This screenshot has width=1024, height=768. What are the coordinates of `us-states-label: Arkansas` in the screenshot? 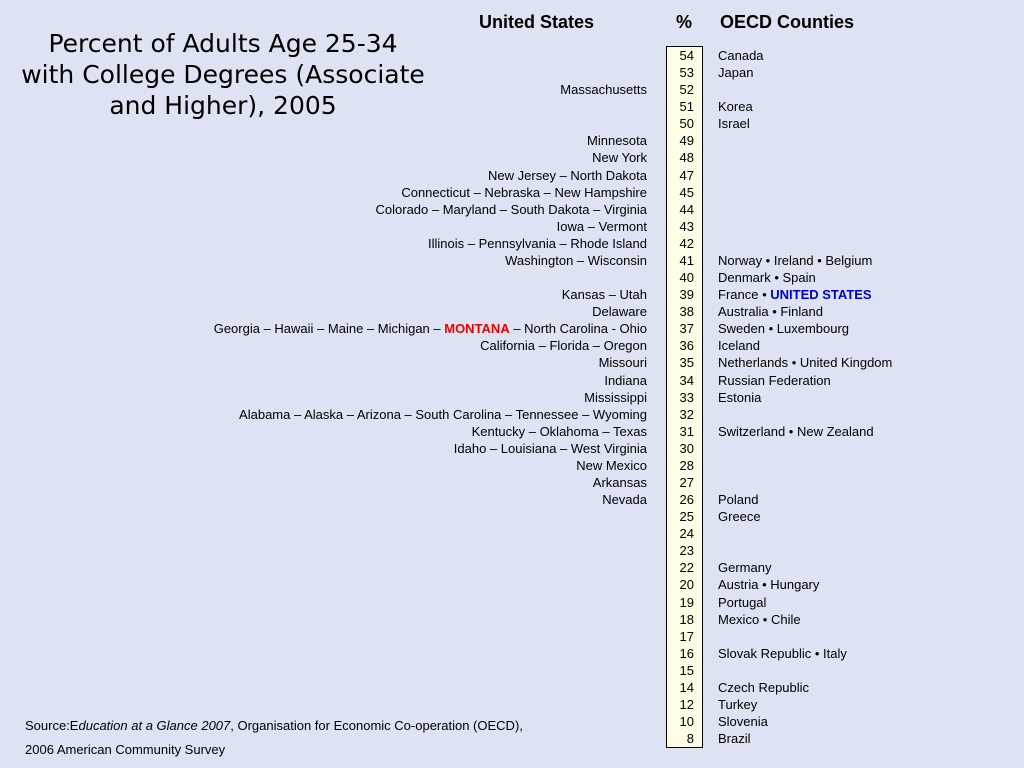 It's located at (620, 482).